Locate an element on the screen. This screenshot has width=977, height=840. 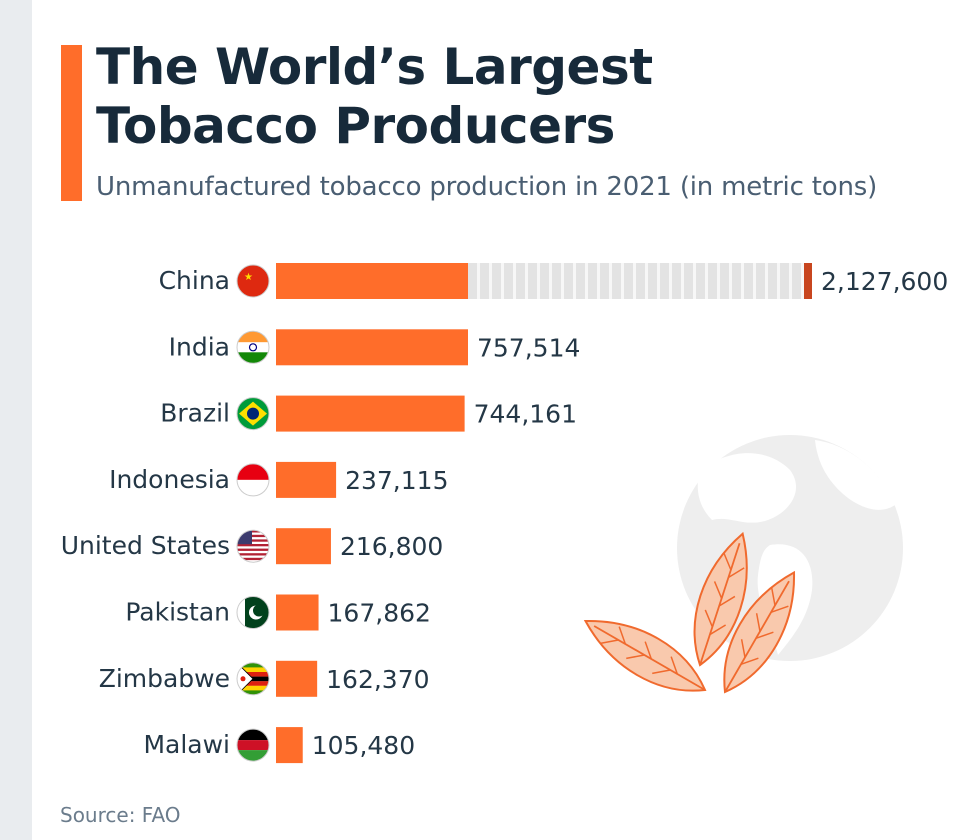
brazil-flag-icon is located at coordinates (253, 414).